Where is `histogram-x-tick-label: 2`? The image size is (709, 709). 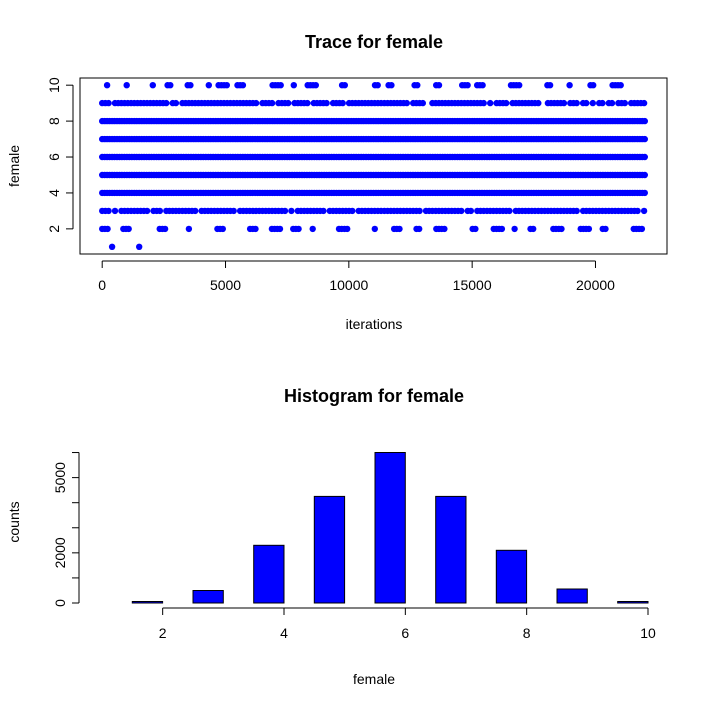
histogram-x-tick-label: 2 is located at coordinates (163, 633).